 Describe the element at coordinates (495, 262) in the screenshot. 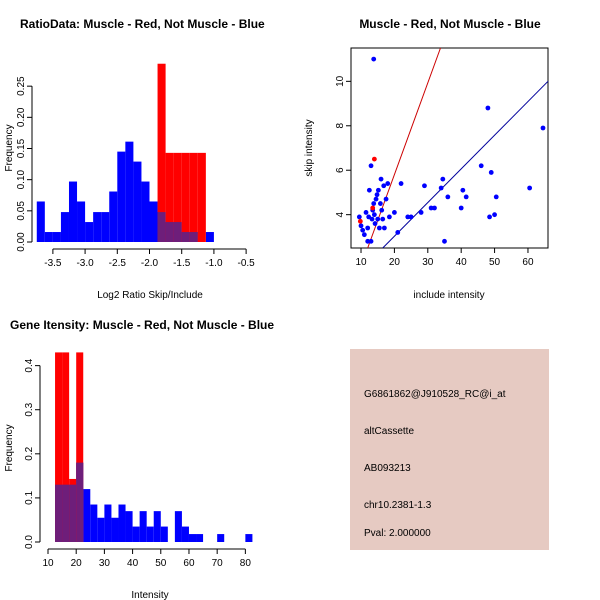

I see `scatter-x-tick-label: 50` at that location.